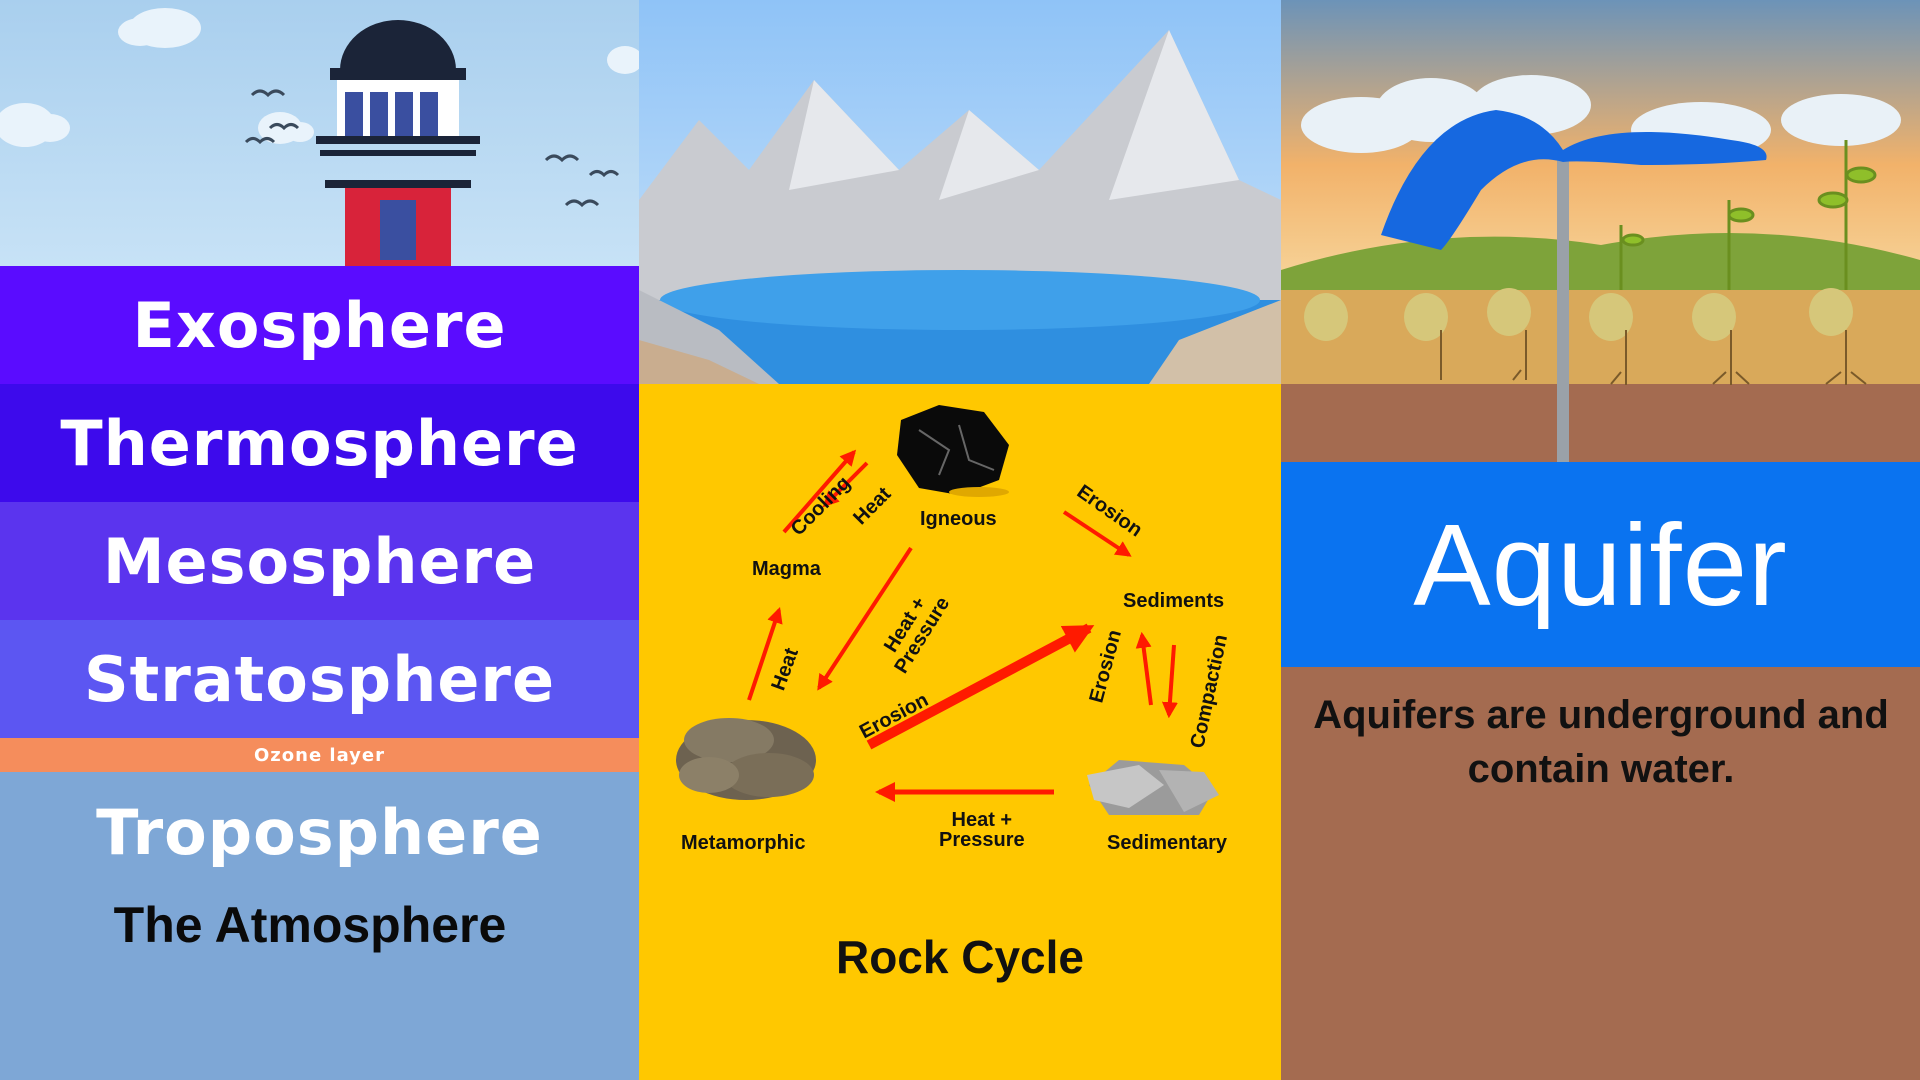 Image resolution: width=1920 pixels, height=1080 pixels. I want to click on arrow-metamorphic-to-sediments, so click(980, 686).